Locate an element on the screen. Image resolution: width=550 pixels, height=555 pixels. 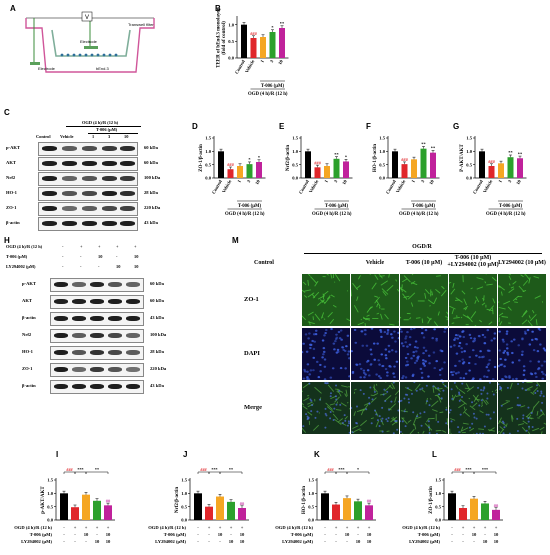
micro-column-header: LY294002 (10 μM) is located at coordinates (522, 263).